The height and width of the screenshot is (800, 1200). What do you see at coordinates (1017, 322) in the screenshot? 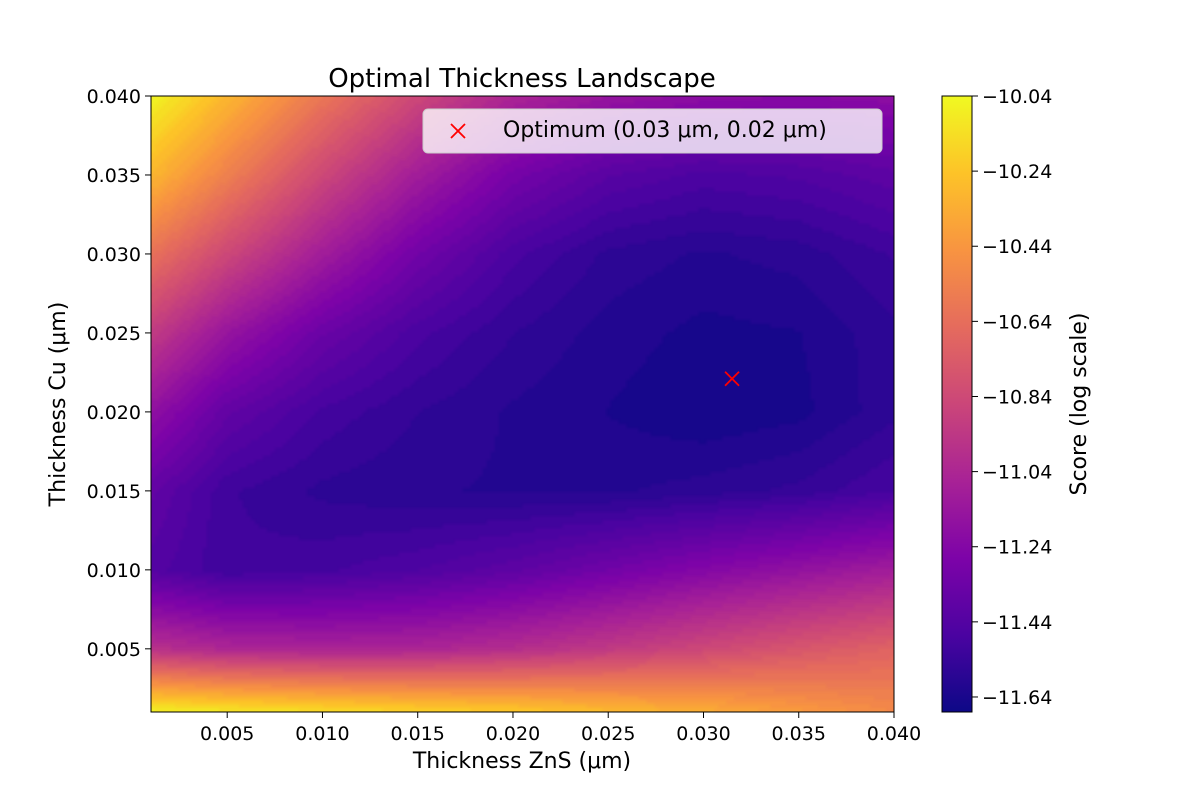
I see `colorbar-tick-label: −10.64` at bounding box center [1017, 322].